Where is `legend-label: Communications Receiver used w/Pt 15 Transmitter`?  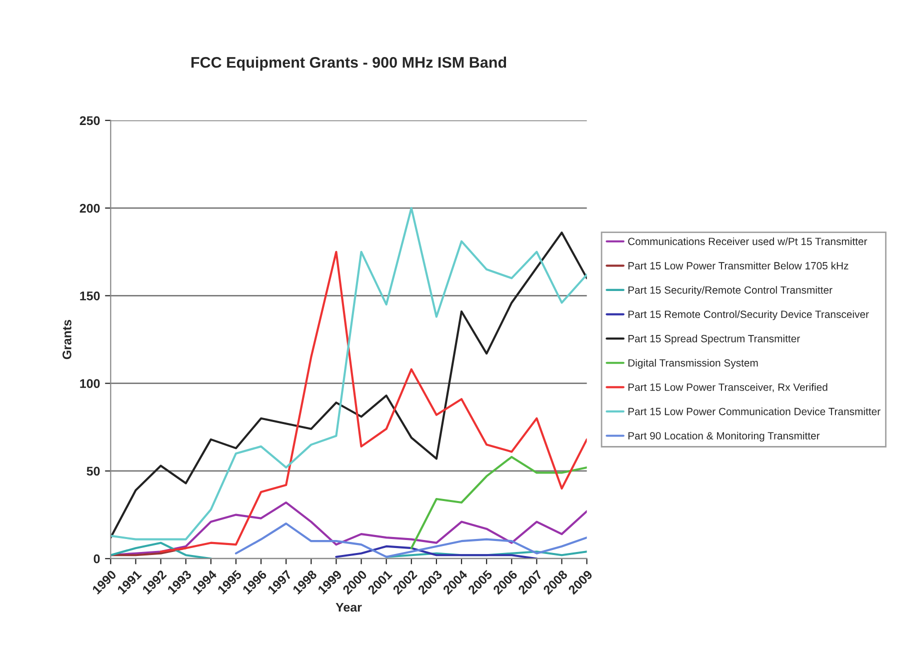
legend-label: Communications Receiver used w/Pt 15 Transmitter is located at coordinates (748, 241).